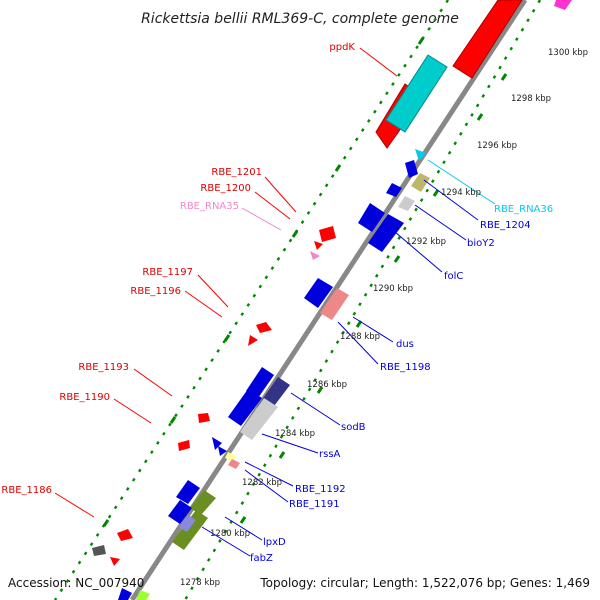 The width and height of the screenshot is (600, 600). Describe the element at coordinates (230, 534) in the screenshot. I see `kbp-label: 1280 kbp` at that location.